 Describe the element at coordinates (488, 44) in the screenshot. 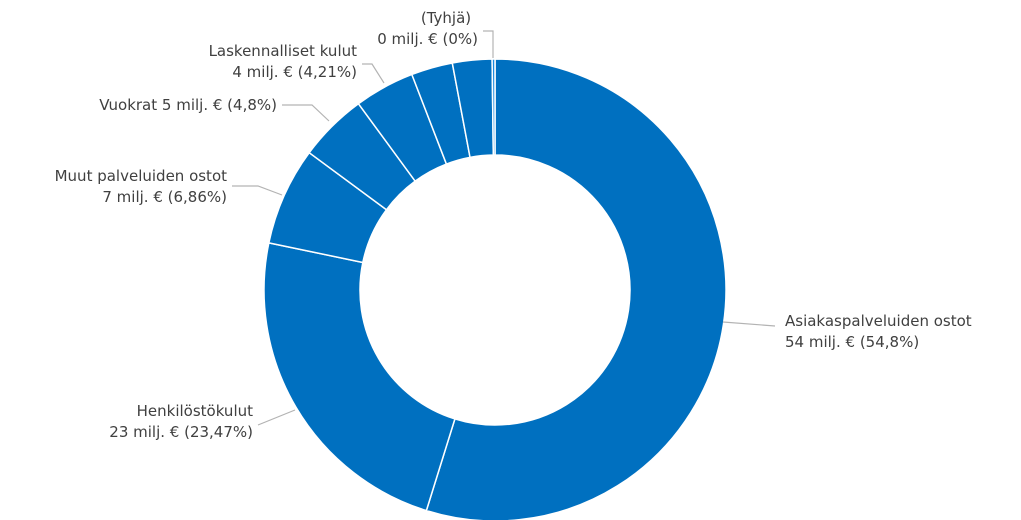

I see `leader-line-tyhja` at that location.